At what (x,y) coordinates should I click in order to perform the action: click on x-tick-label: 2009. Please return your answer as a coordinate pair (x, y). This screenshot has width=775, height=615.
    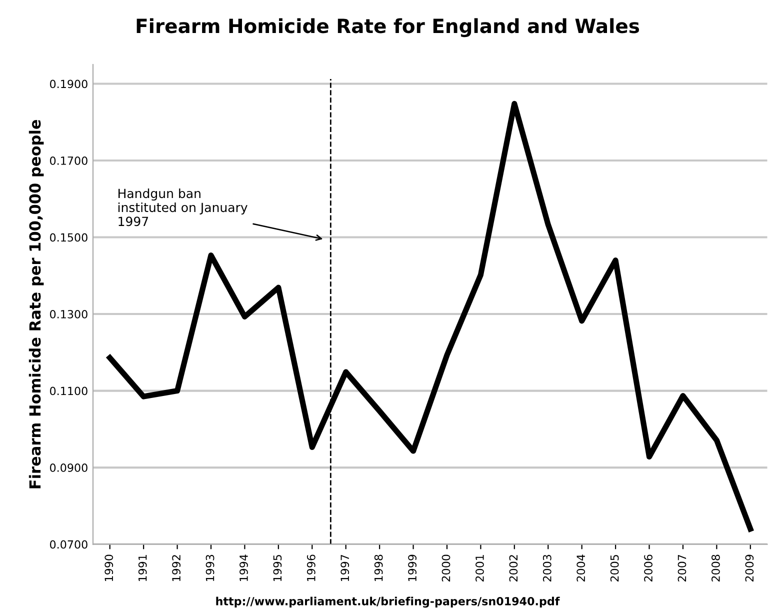
    Looking at the image, I should click on (749, 568).